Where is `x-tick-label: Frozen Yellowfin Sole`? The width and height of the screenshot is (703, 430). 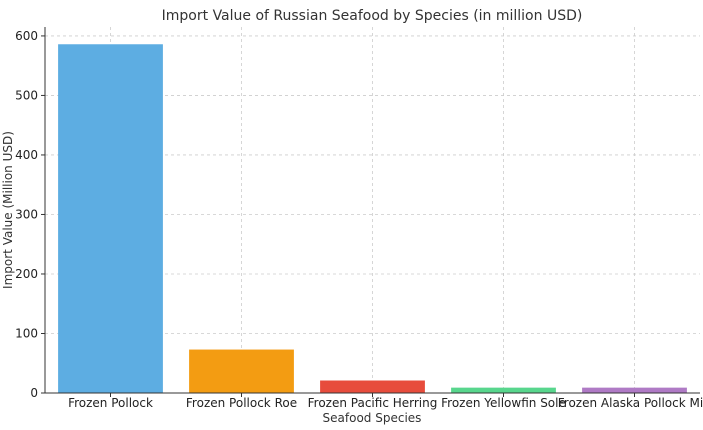
x-tick-label: Frozen Yellowfin Sole is located at coordinates (503, 403).